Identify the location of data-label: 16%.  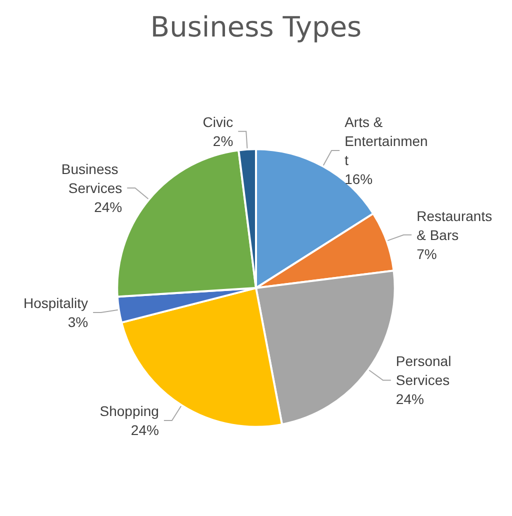
(358, 179).